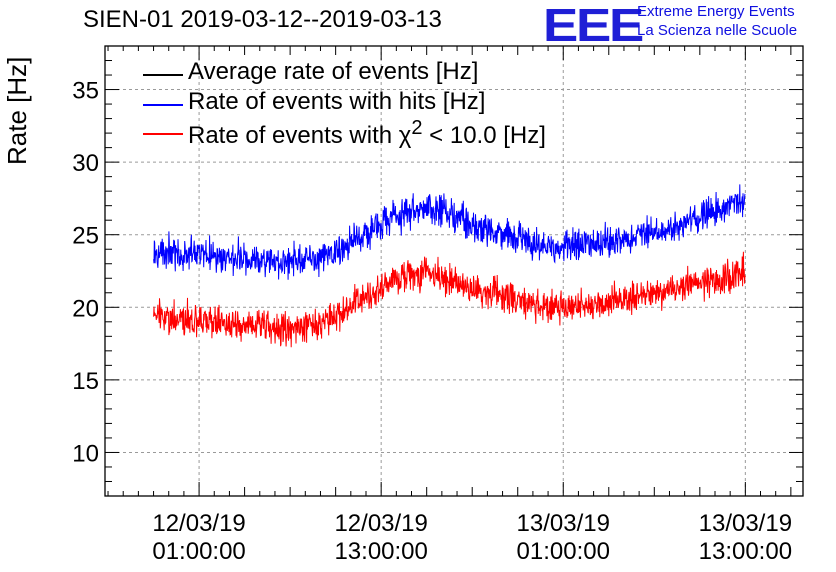 The height and width of the screenshot is (572, 836). I want to click on logo-line-2: La Scienza nelle Scuole, so click(717, 30).